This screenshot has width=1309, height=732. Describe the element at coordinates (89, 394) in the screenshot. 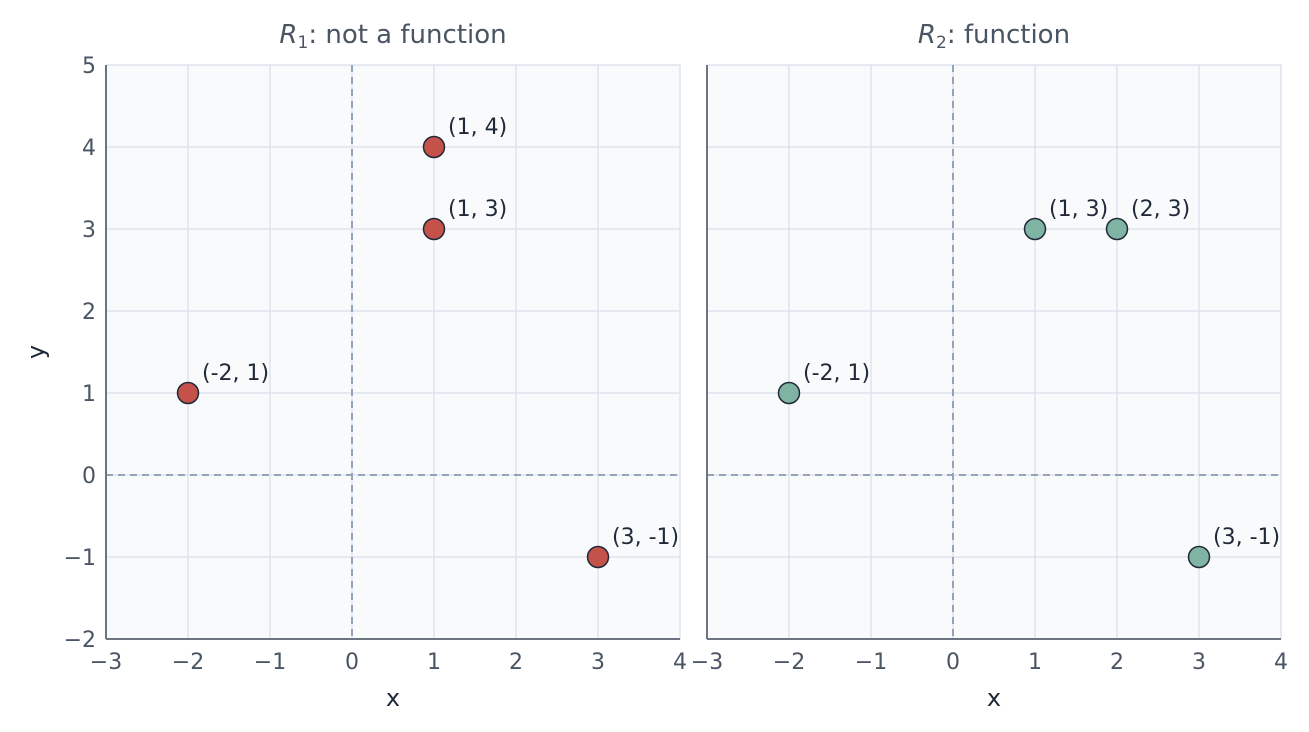

I see `y-tick-label: 1` at that location.